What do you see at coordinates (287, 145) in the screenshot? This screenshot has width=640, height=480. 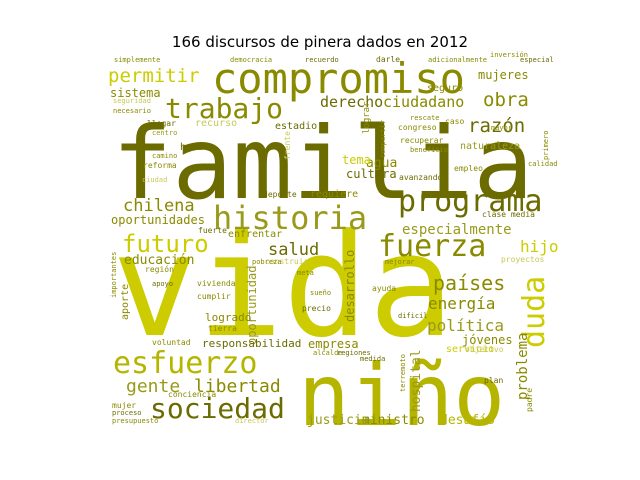 I see `cloud-word: frente` at bounding box center [287, 145].